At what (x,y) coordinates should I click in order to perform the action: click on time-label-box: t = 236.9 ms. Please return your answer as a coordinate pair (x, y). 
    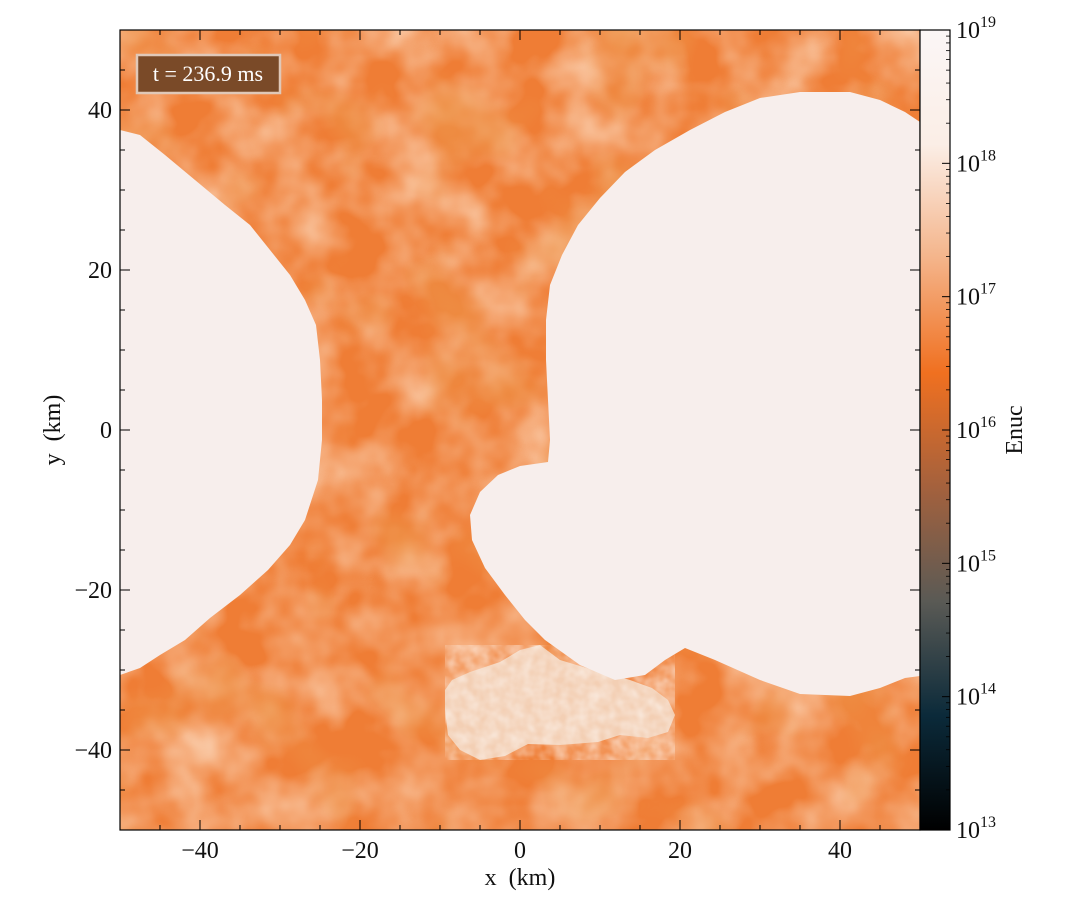
    Looking at the image, I should click on (208, 74).